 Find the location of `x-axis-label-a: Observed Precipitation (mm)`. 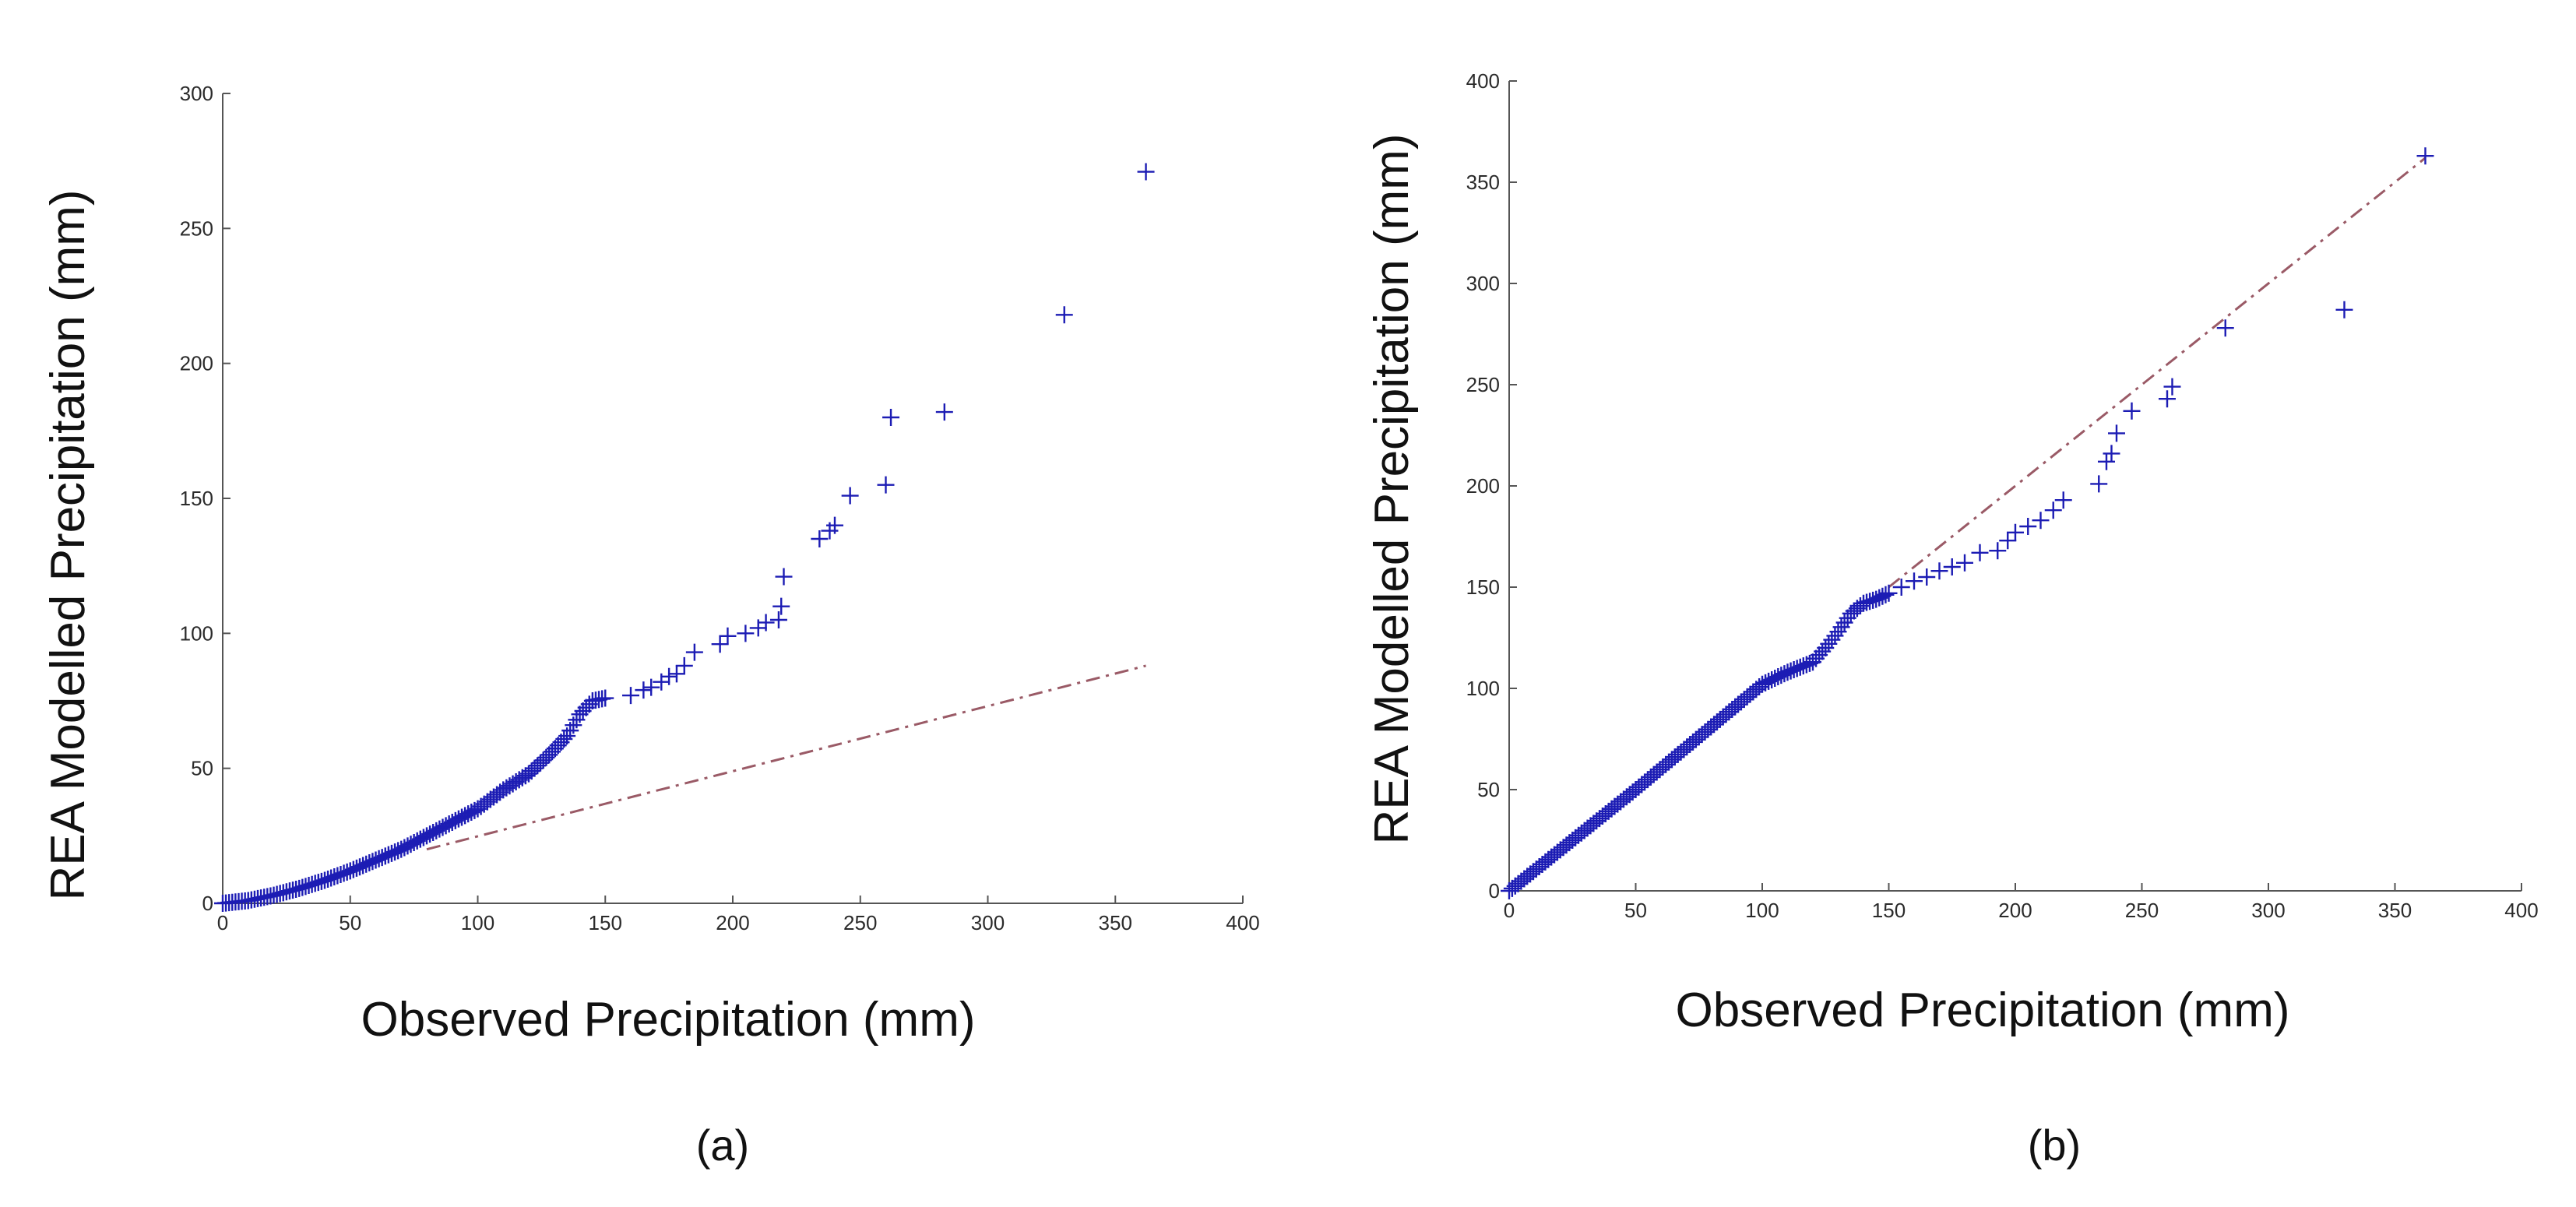

x-axis-label-a: Observed Precipitation (mm) is located at coordinates (668, 1020).